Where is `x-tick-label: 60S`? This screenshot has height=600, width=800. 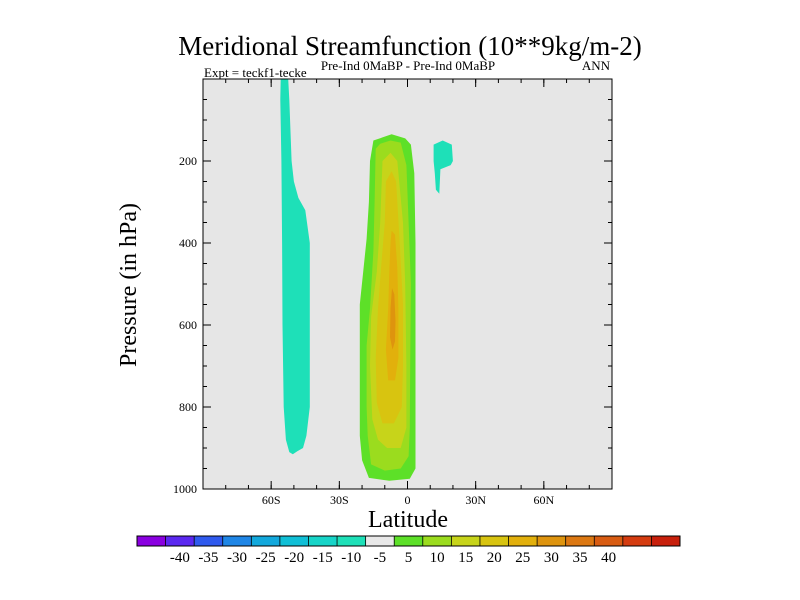 x-tick-label: 60S is located at coordinates (271, 500).